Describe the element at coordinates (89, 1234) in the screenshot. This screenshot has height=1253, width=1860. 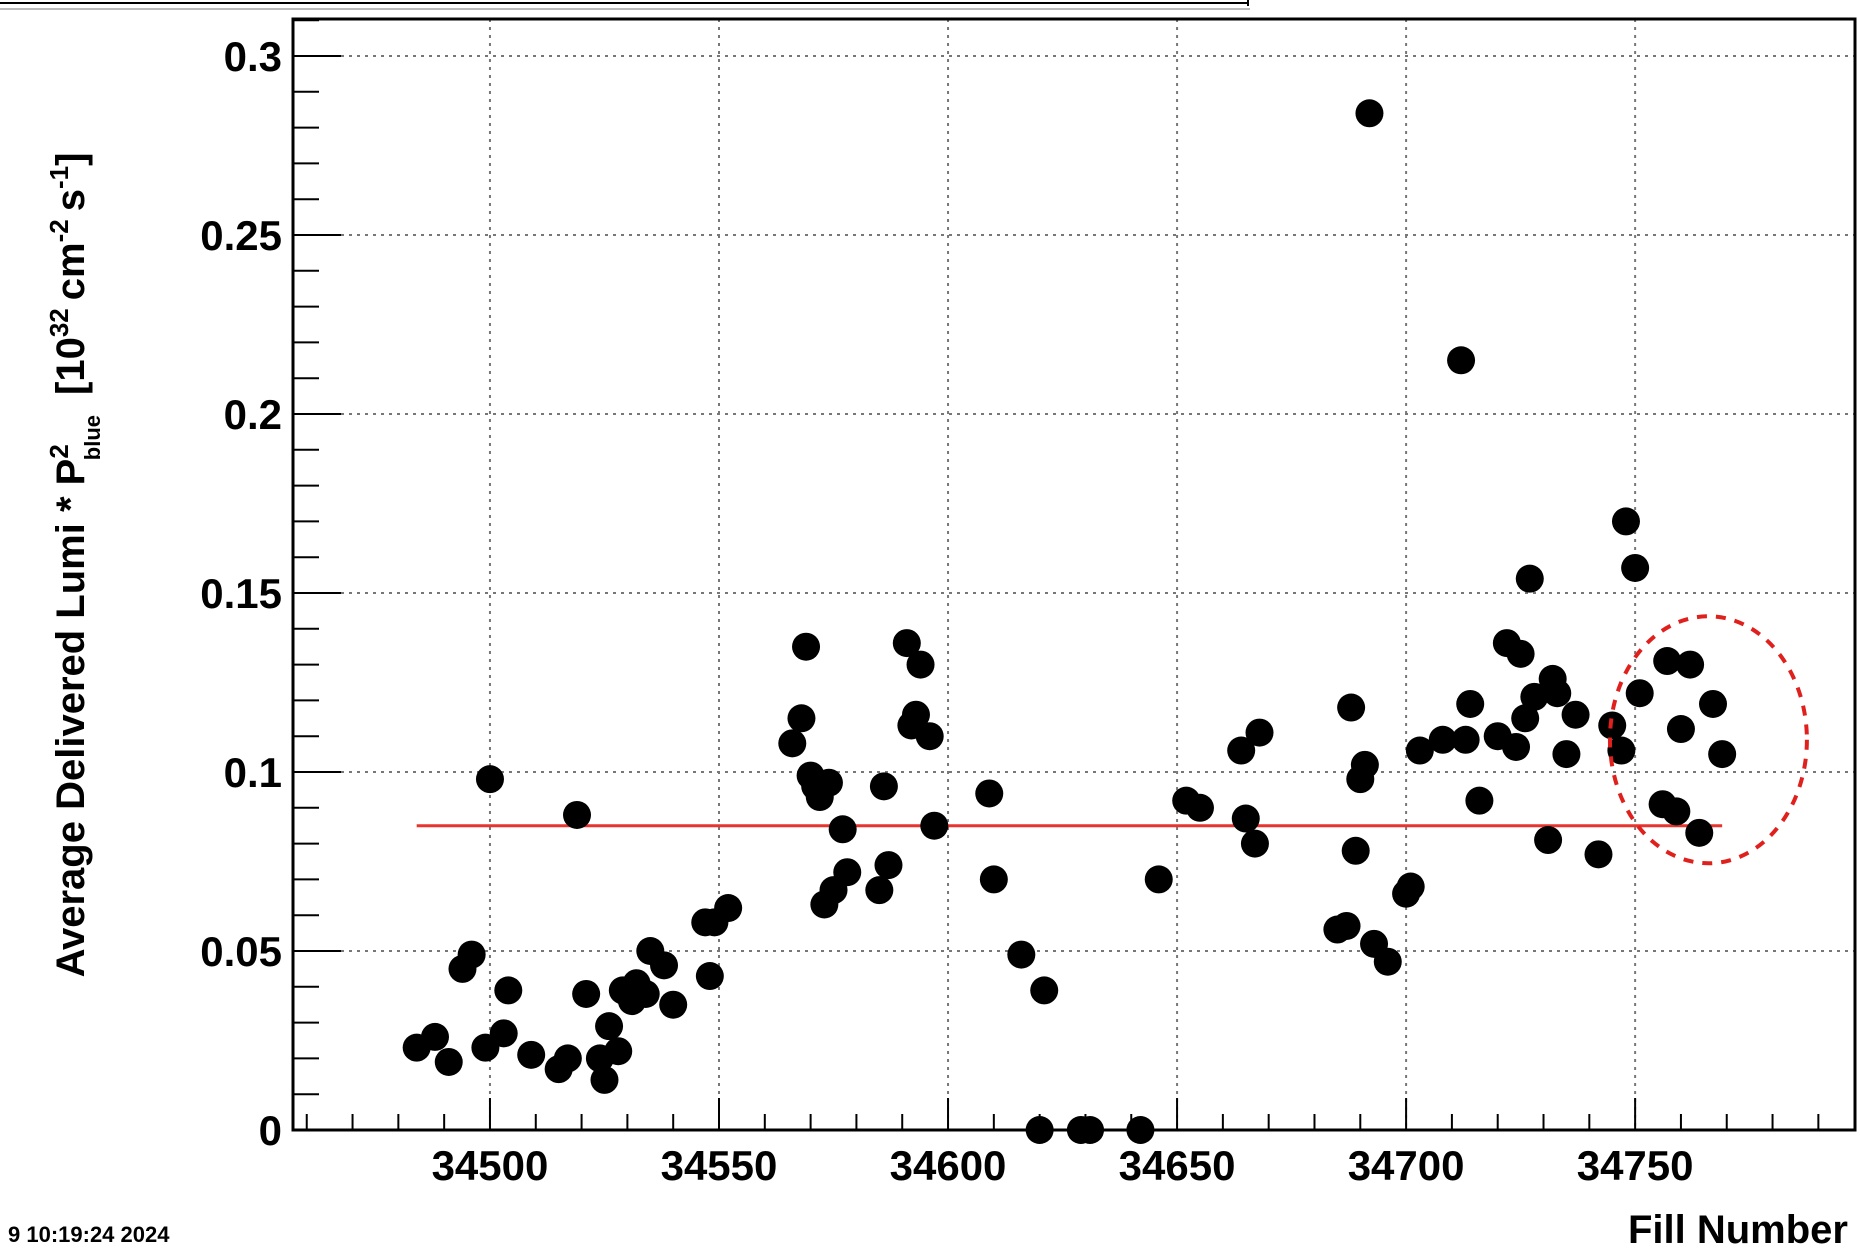
I see `timestamp-label: 9 10:19:24 2024` at that location.